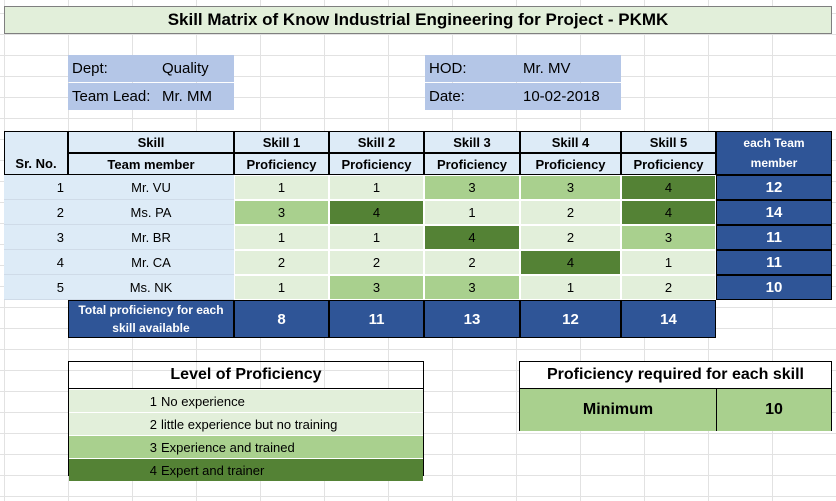  Describe the element at coordinates (36, 262) in the screenshot. I see `row-srno: 4` at that location.